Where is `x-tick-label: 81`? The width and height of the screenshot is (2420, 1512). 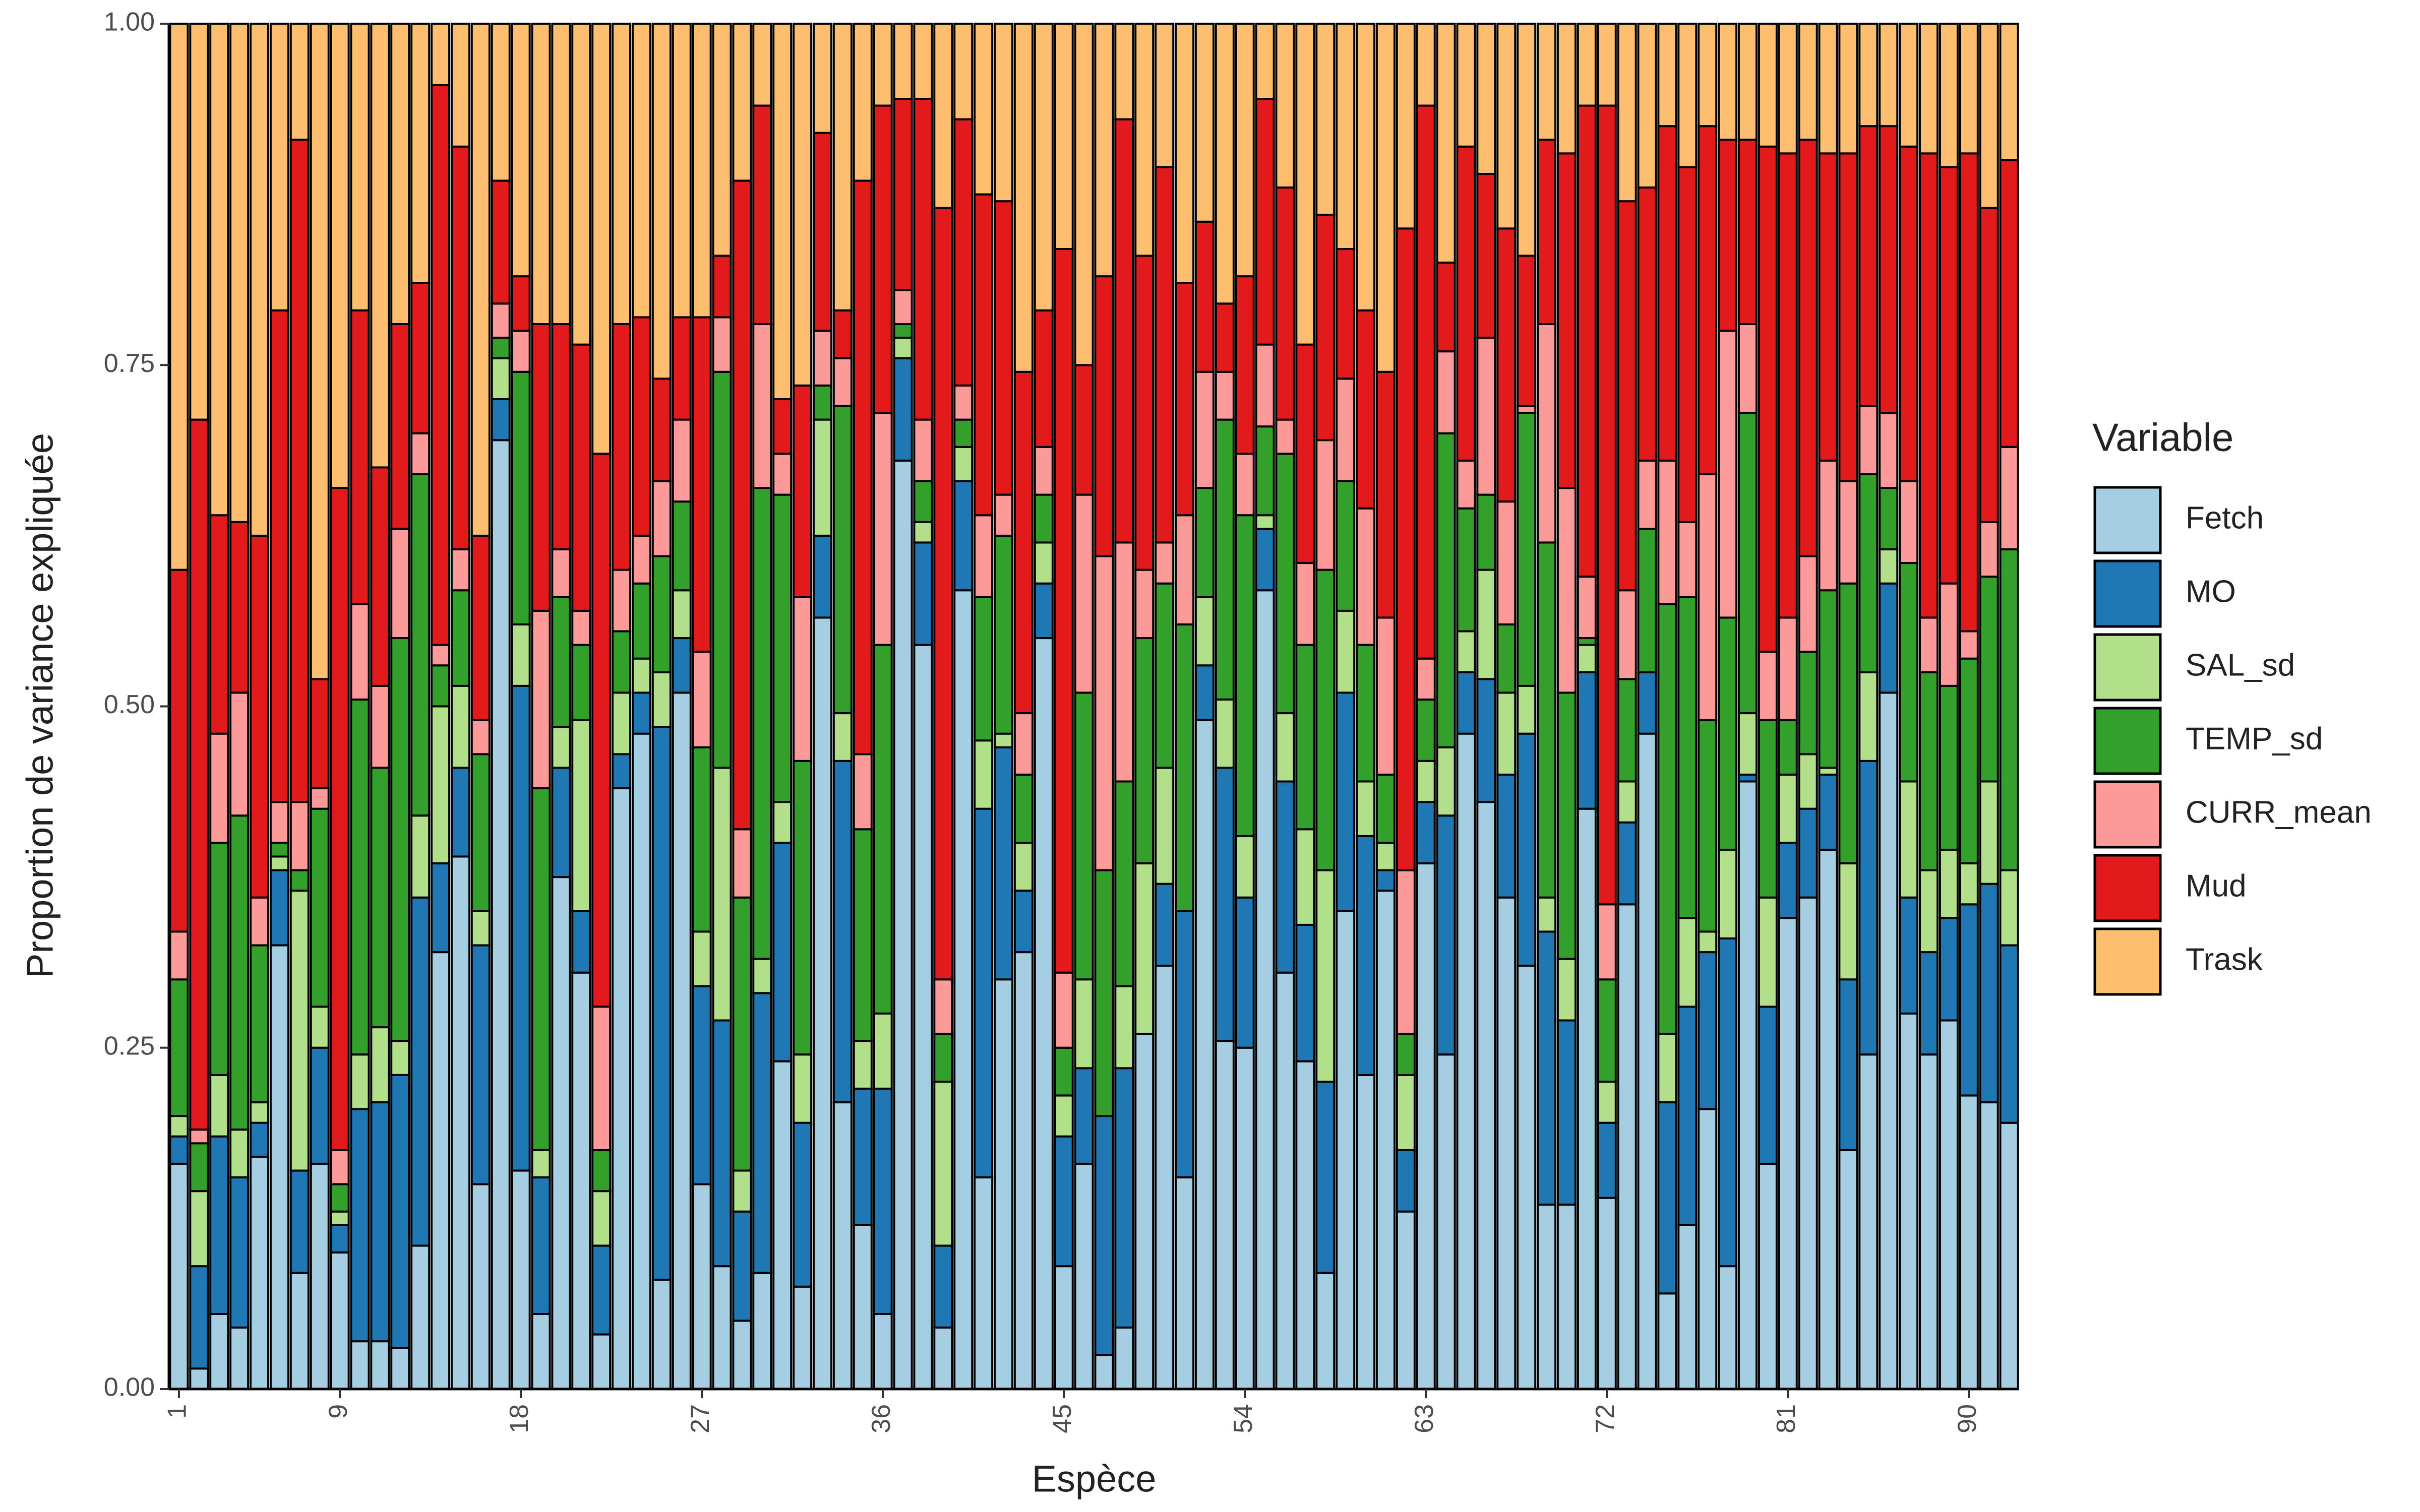
x-tick-label: 81 is located at coordinates (1786, 1419).